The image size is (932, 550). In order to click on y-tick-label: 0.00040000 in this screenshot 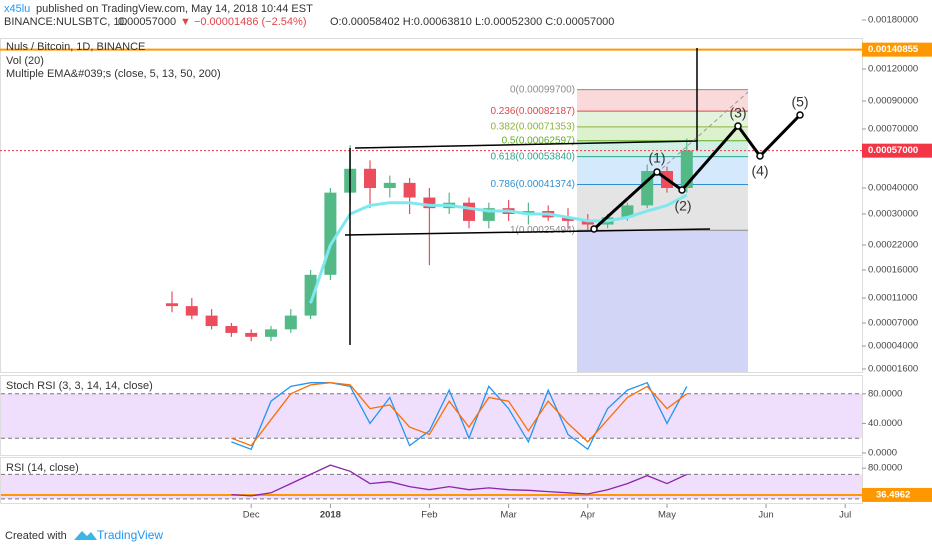, I will do `click(893, 188)`.